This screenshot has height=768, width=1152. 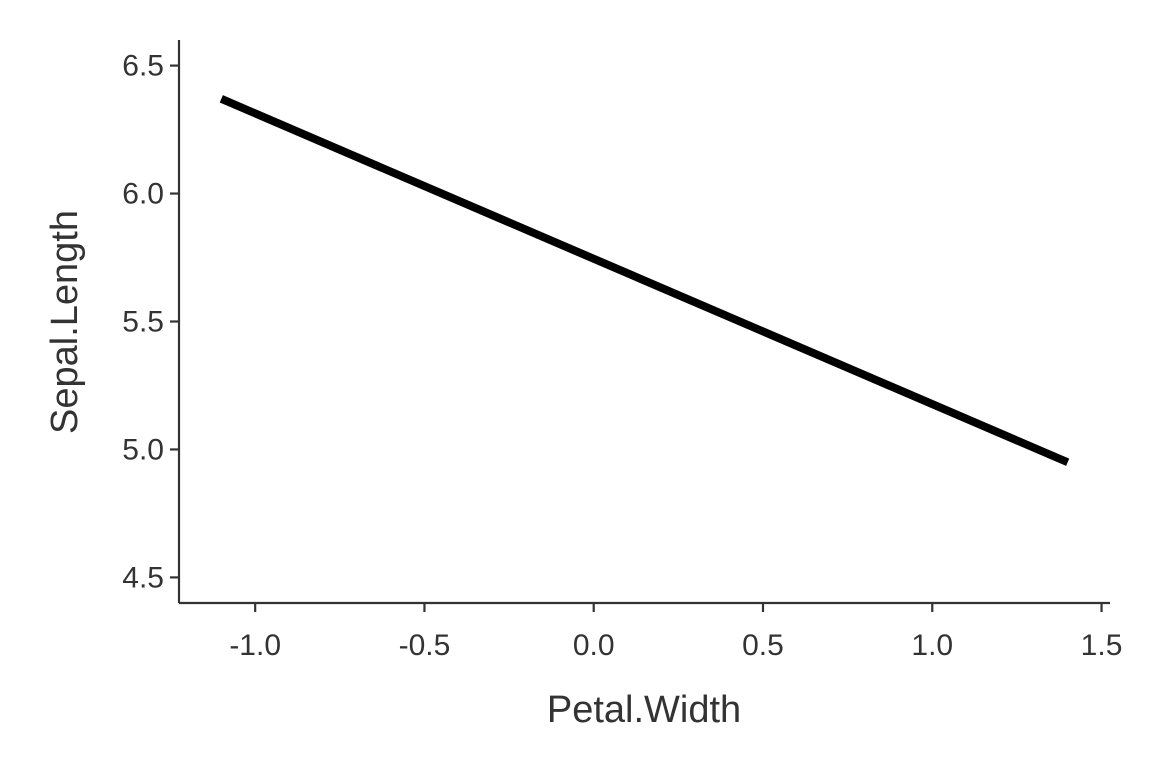 I want to click on x-tick-label: -0.5, so click(x=425, y=645).